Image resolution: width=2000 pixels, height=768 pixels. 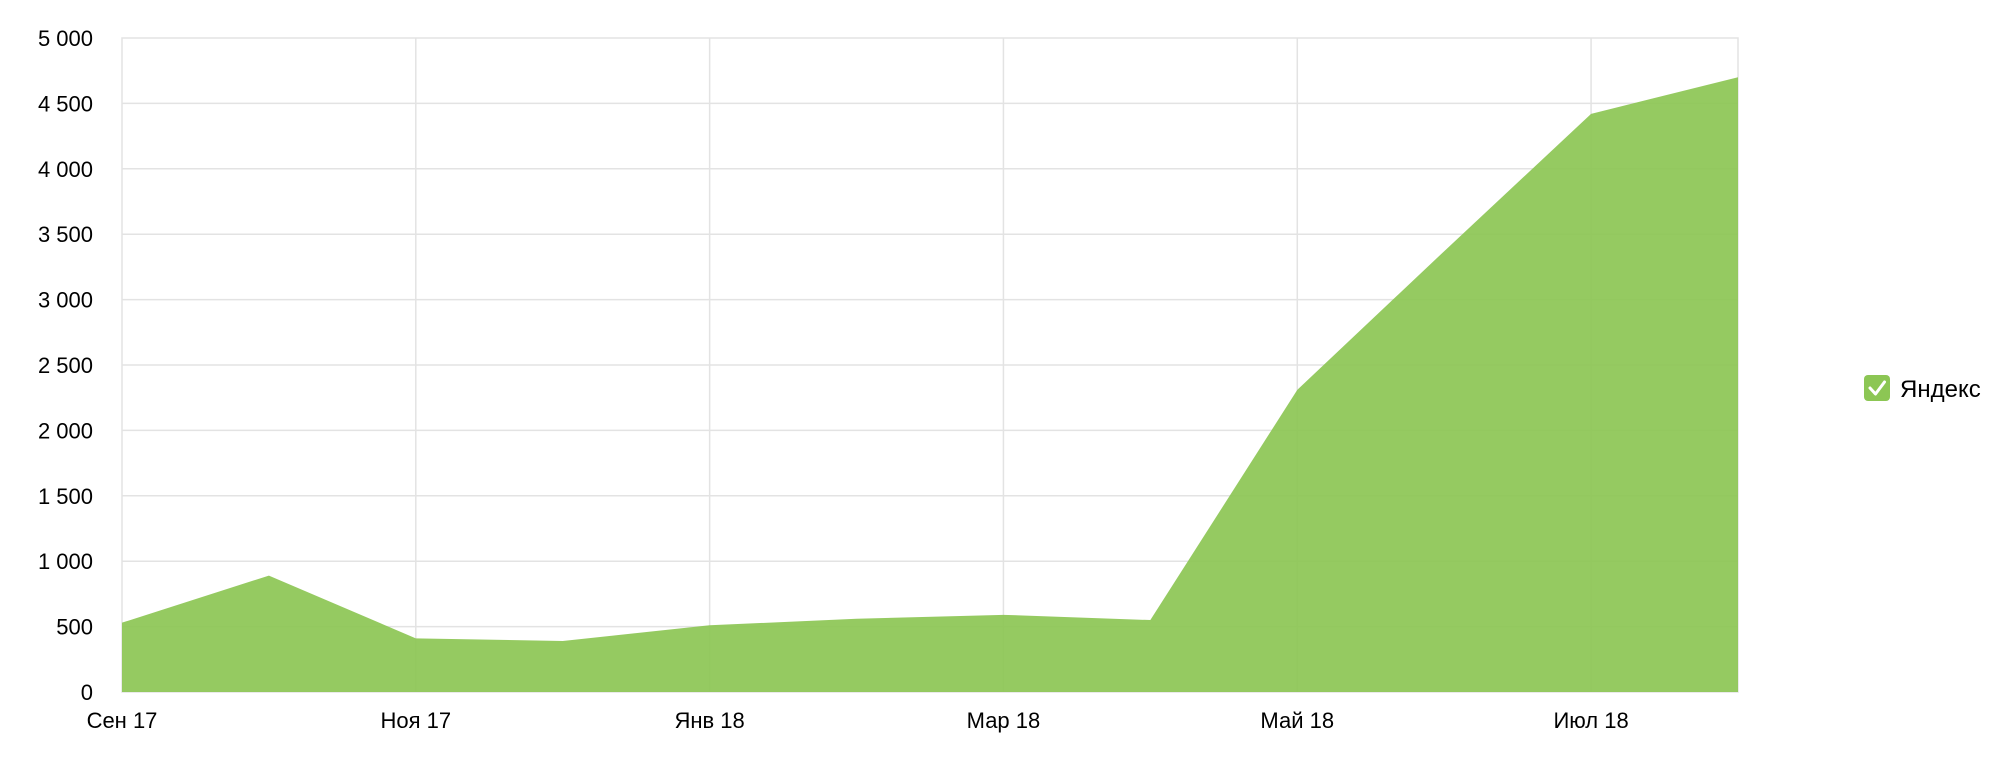 What do you see at coordinates (65, 38) in the screenshot?
I see `y-tick-label: 5 000` at bounding box center [65, 38].